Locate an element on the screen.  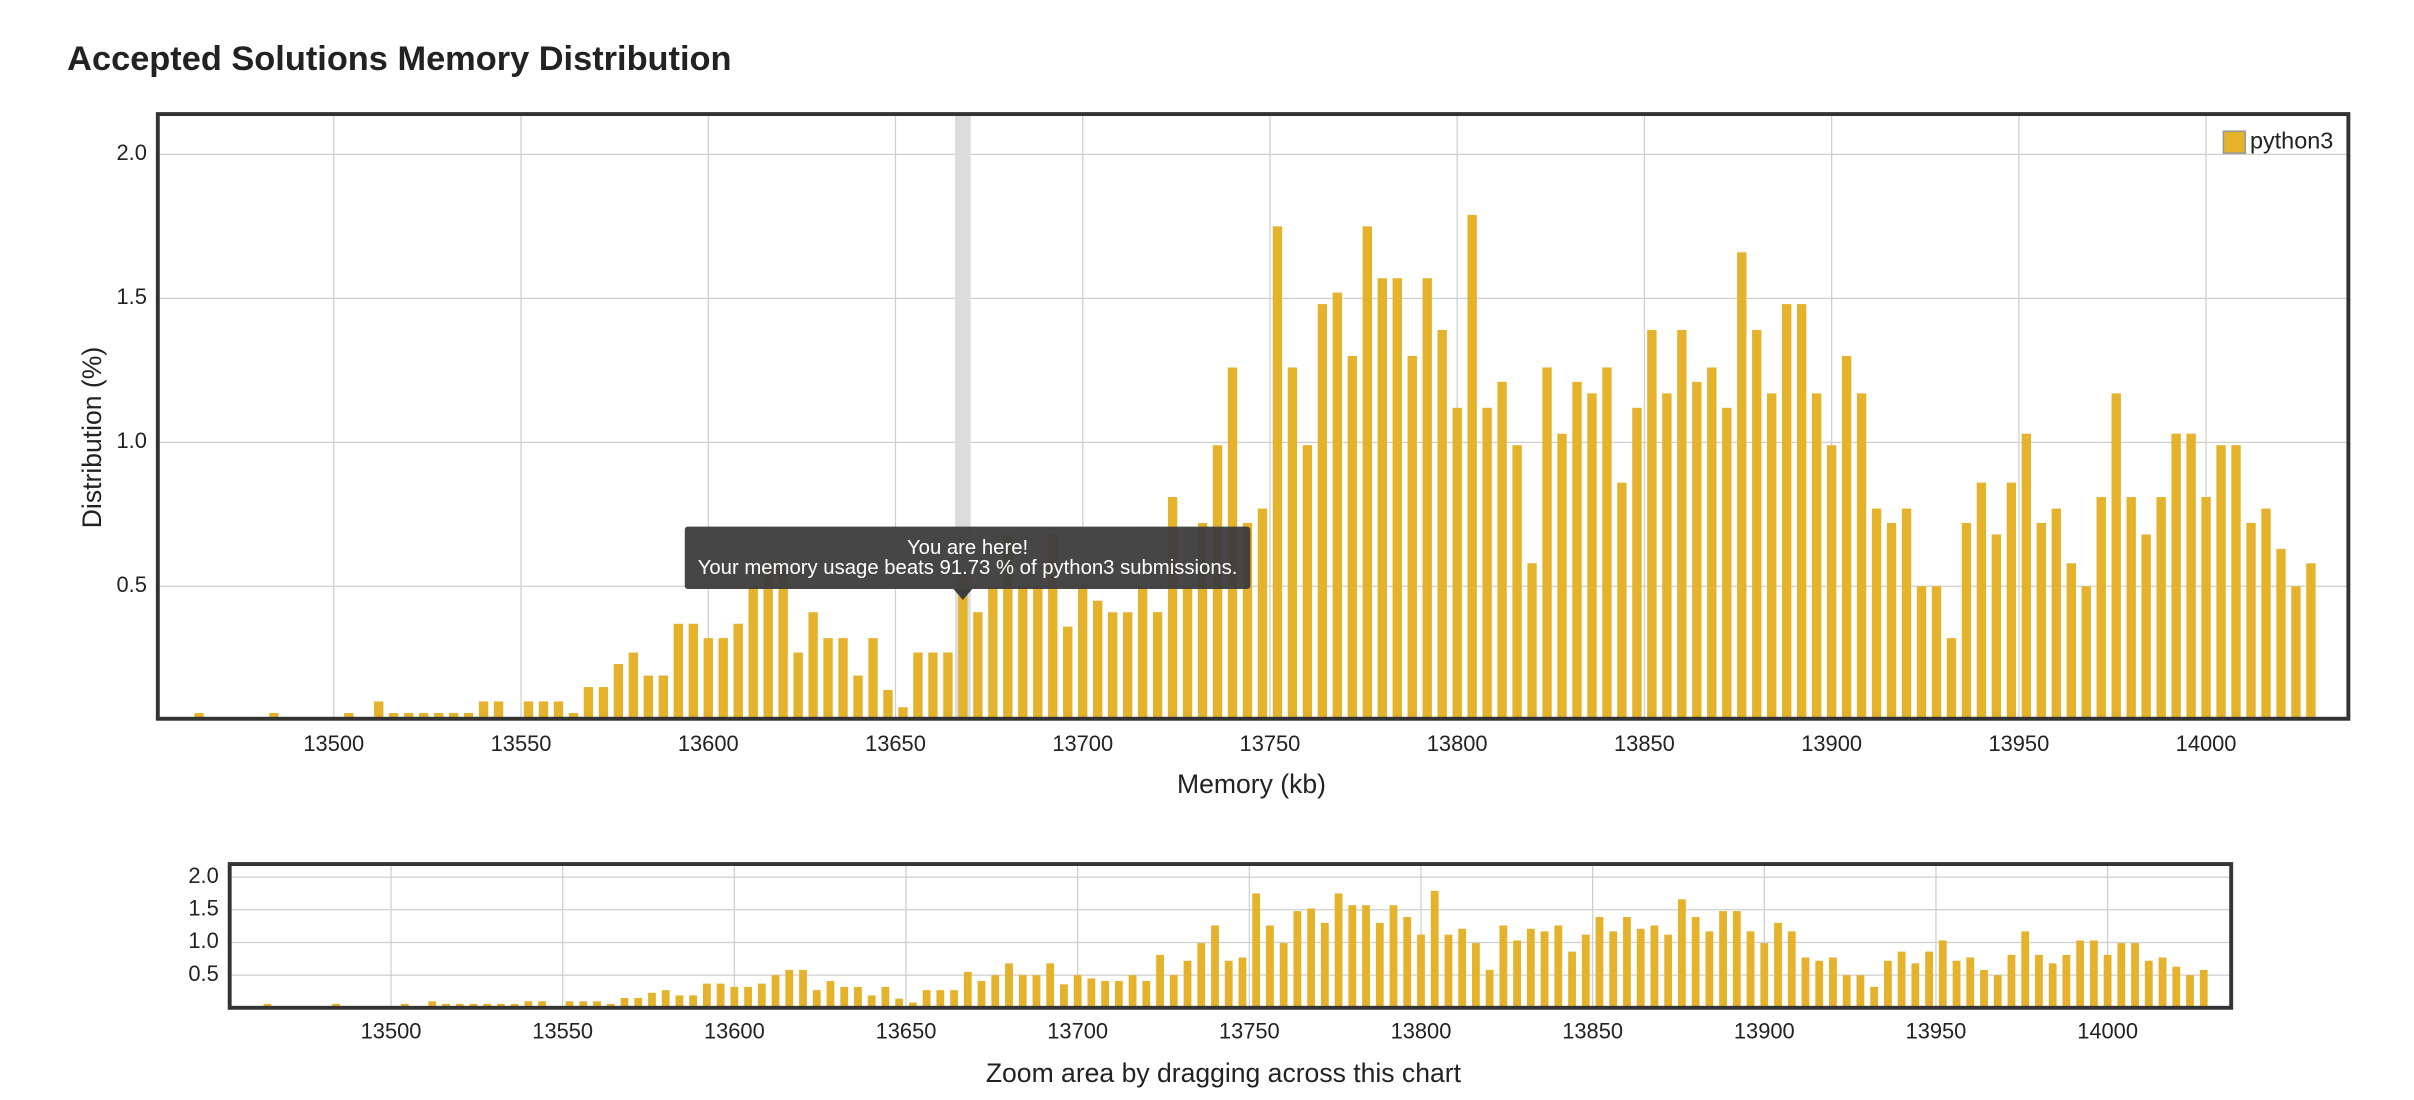
y-tick-label: 0.5 is located at coordinates (131, 584).